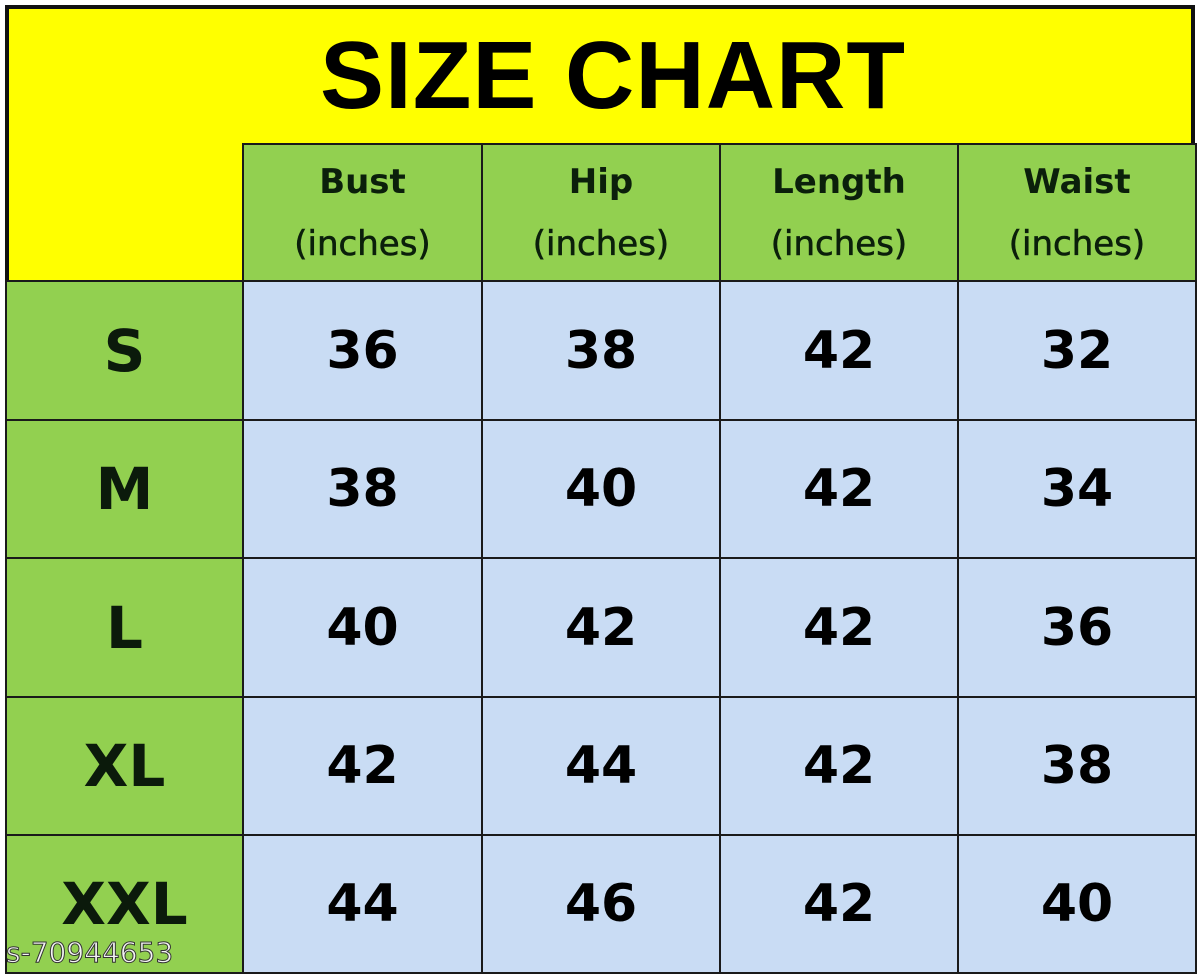 Image resolution: width=1200 pixels, height=977 pixels. What do you see at coordinates (1077, 489) in the screenshot?
I see `table-cell: 34` at bounding box center [1077, 489].